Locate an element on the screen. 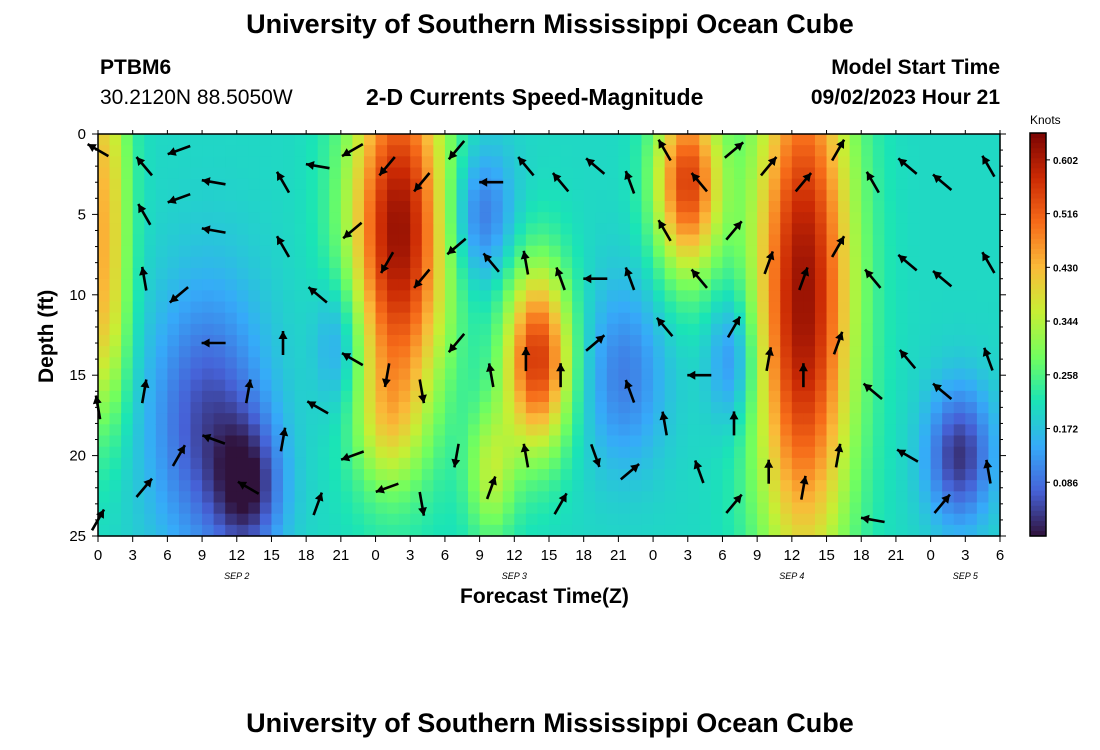 The image size is (1100, 750). x-tick-label: 9 is located at coordinates (757, 555).